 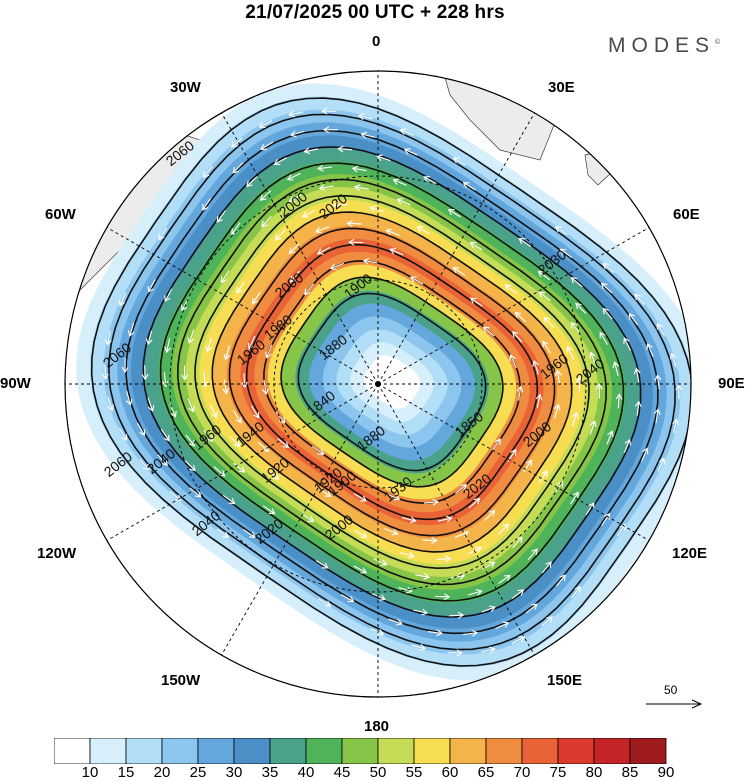 What do you see at coordinates (630, 772) in the screenshot?
I see `colorbar-label: 85` at bounding box center [630, 772].